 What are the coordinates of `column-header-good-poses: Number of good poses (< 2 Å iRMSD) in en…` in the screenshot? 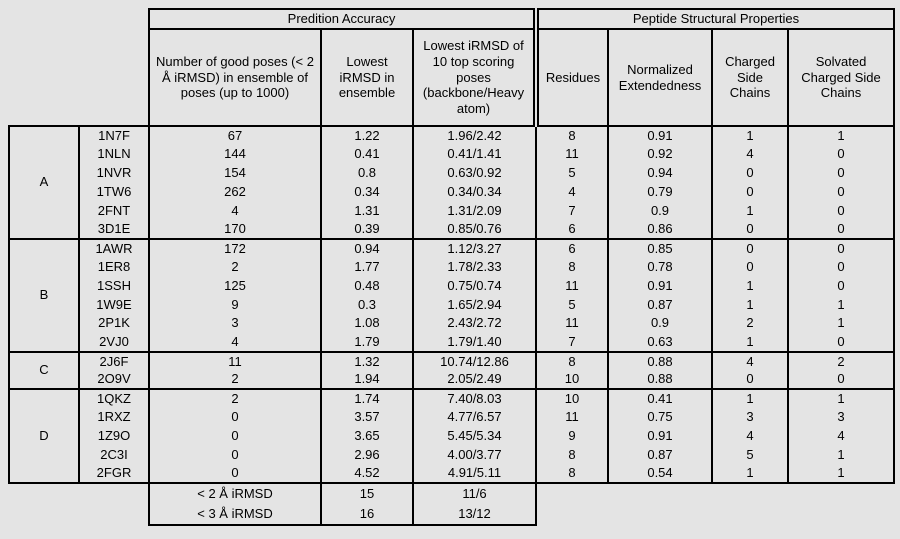 It's located at (235, 77).